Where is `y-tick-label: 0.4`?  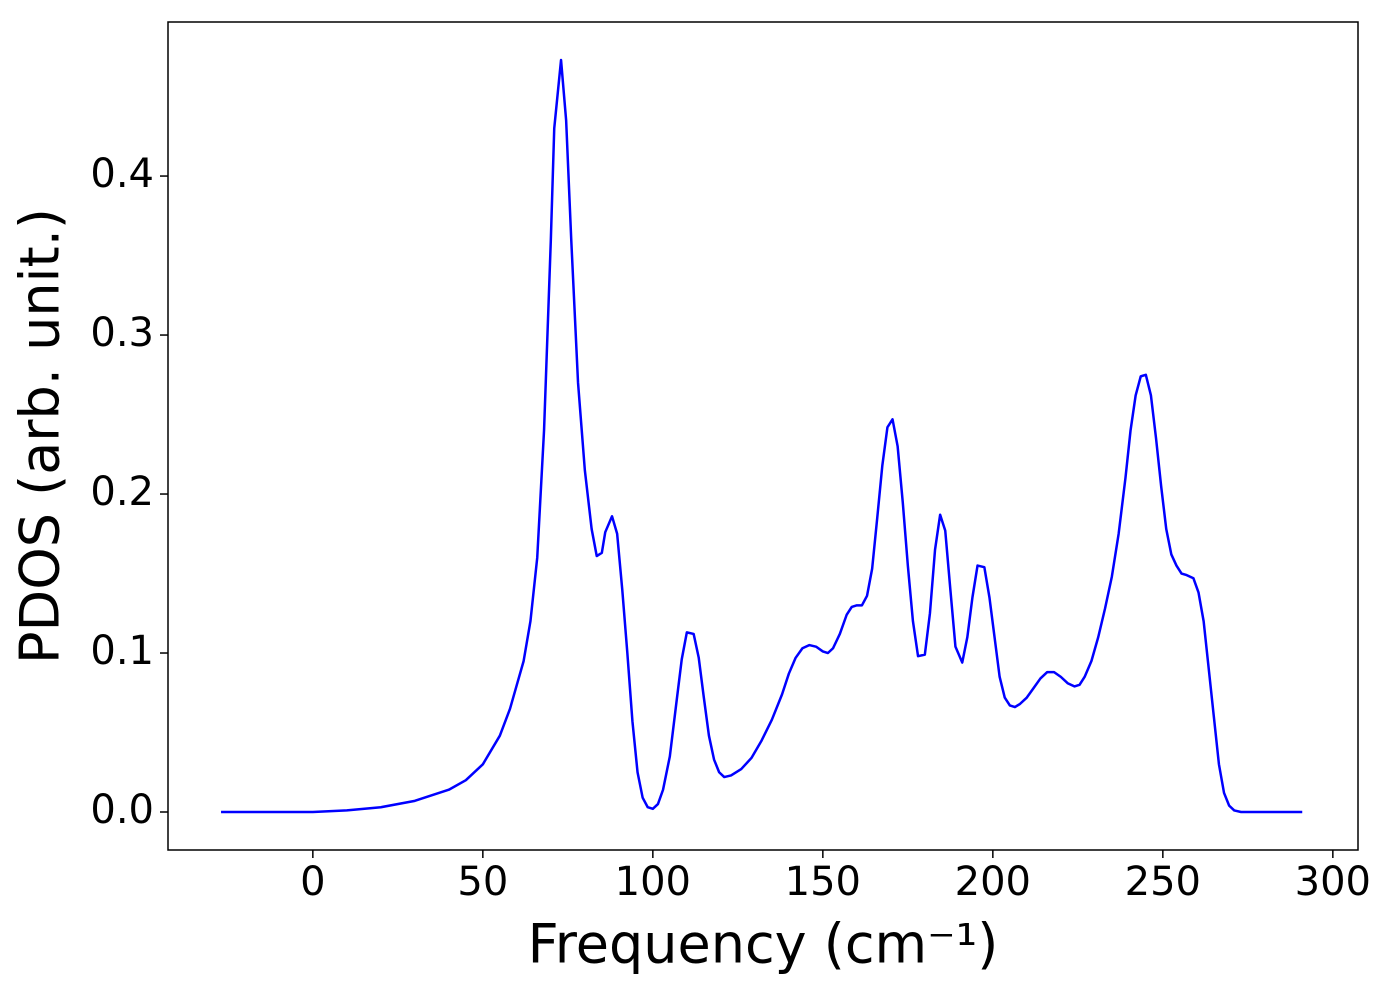 y-tick-label: 0.4 is located at coordinates (122, 174).